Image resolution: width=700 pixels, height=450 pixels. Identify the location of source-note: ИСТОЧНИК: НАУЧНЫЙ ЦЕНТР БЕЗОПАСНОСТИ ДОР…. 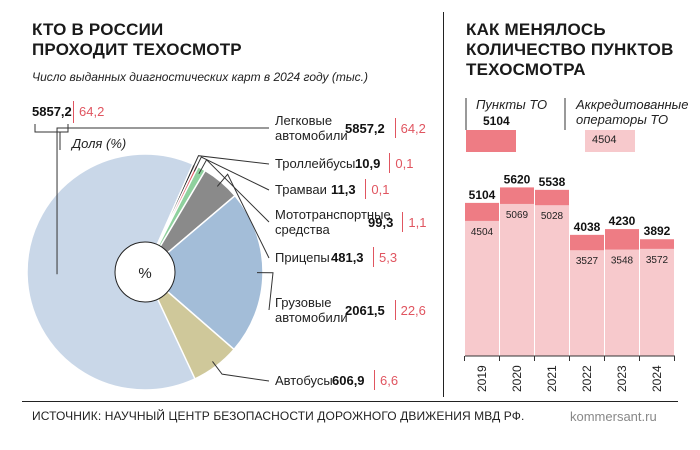
(278, 416).